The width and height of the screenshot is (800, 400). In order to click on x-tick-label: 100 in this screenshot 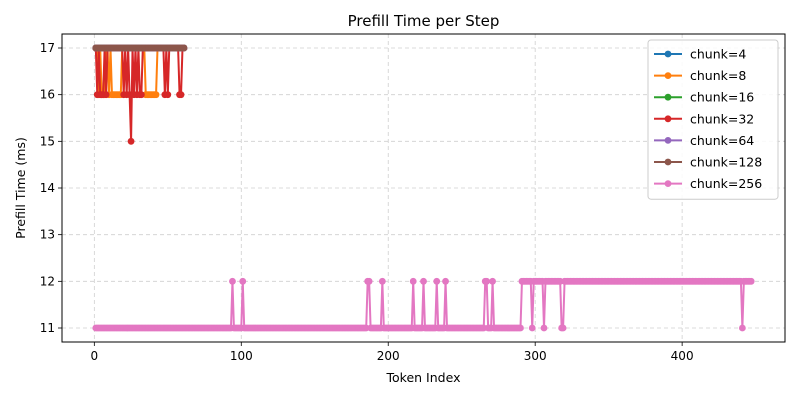, I will do `click(241, 356)`.